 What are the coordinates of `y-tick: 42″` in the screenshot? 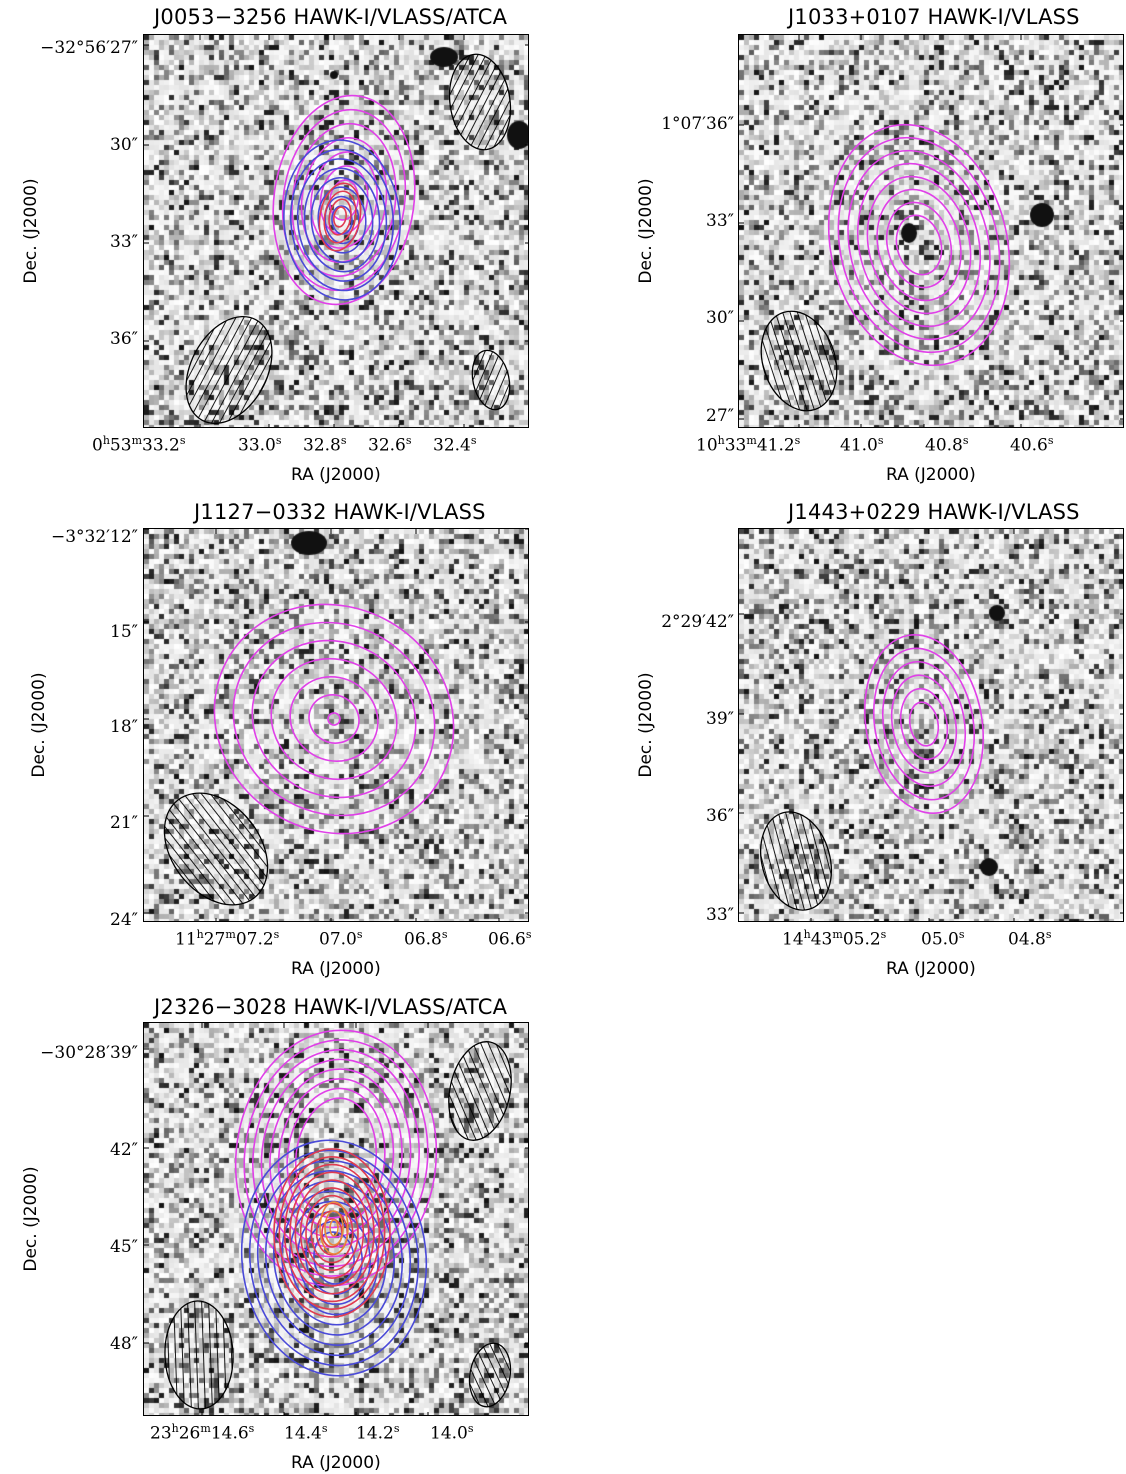 It's located at (124, 1150).